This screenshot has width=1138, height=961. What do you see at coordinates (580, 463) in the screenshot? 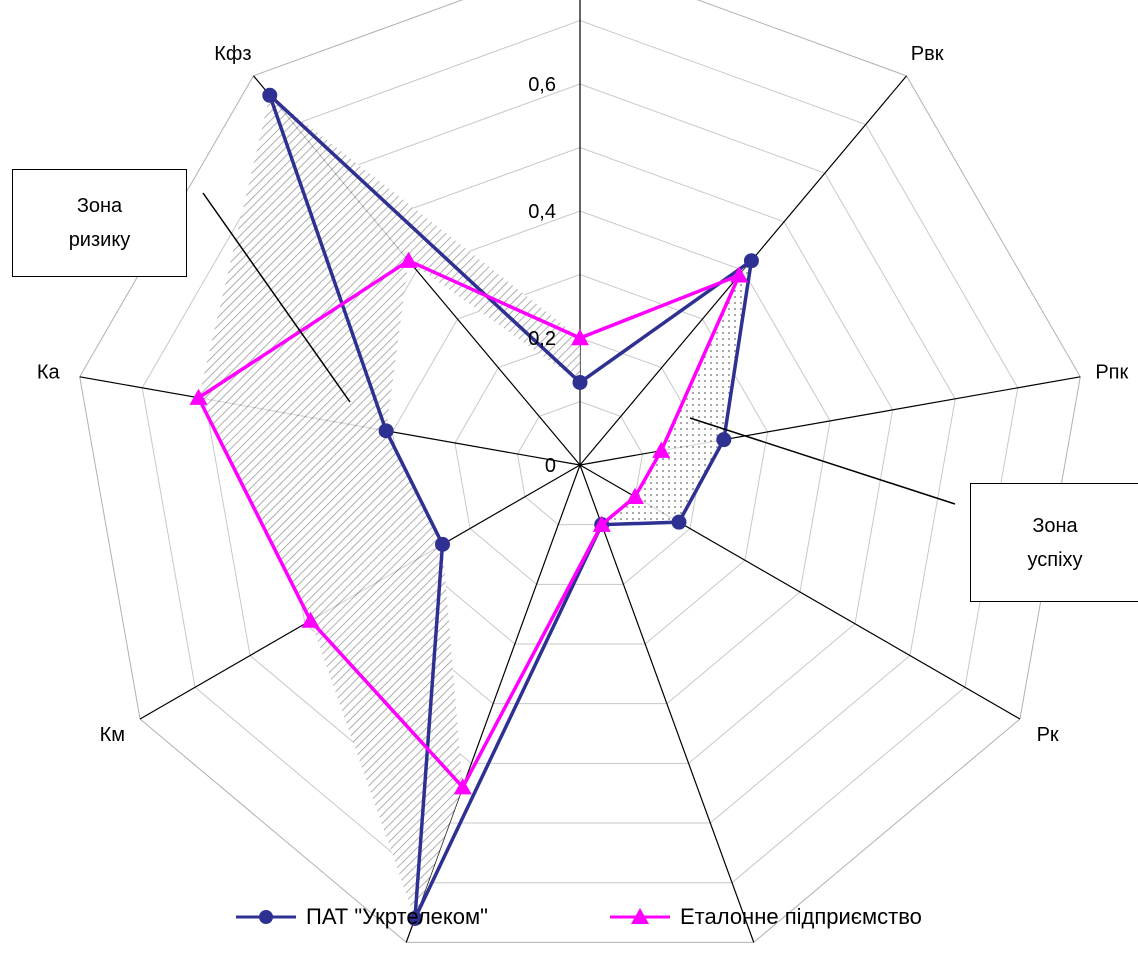
I see `grid-ring` at bounding box center [580, 463].